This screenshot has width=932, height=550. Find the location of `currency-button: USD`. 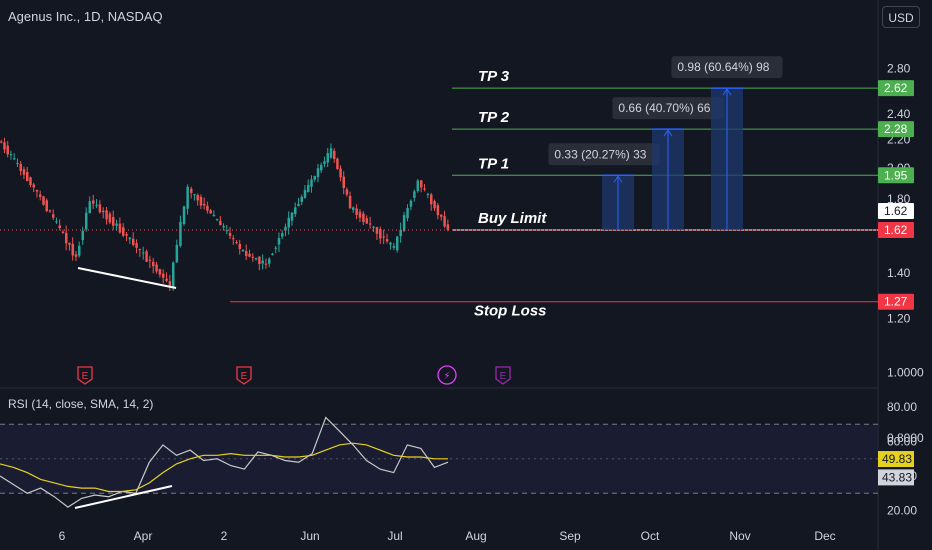

currency-button: USD is located at coordinates (901, 17).